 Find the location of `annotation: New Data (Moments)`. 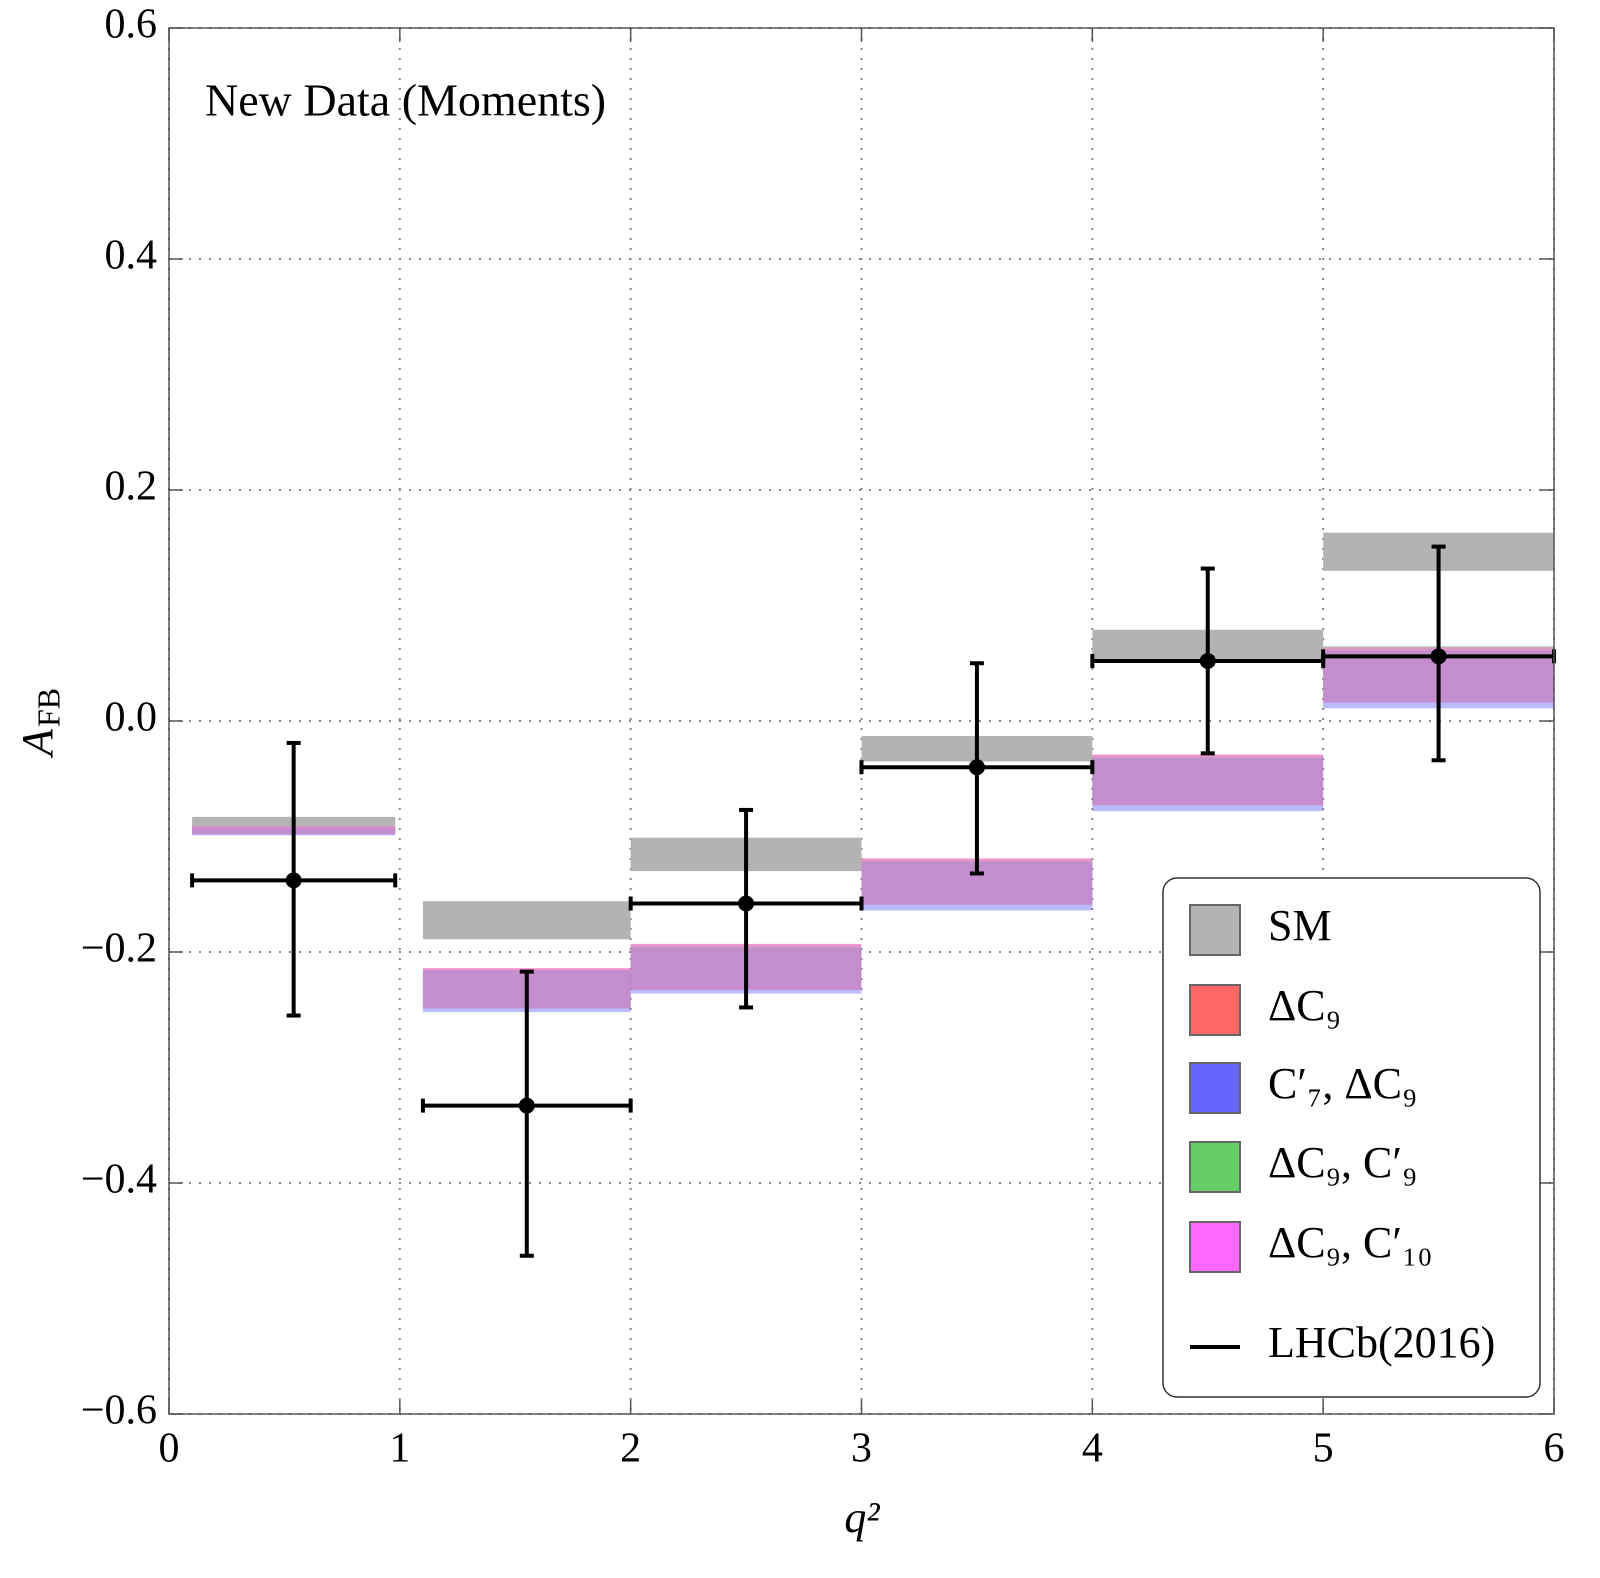

annotation: New Data (Moments) is located at coordinates (405, 100).